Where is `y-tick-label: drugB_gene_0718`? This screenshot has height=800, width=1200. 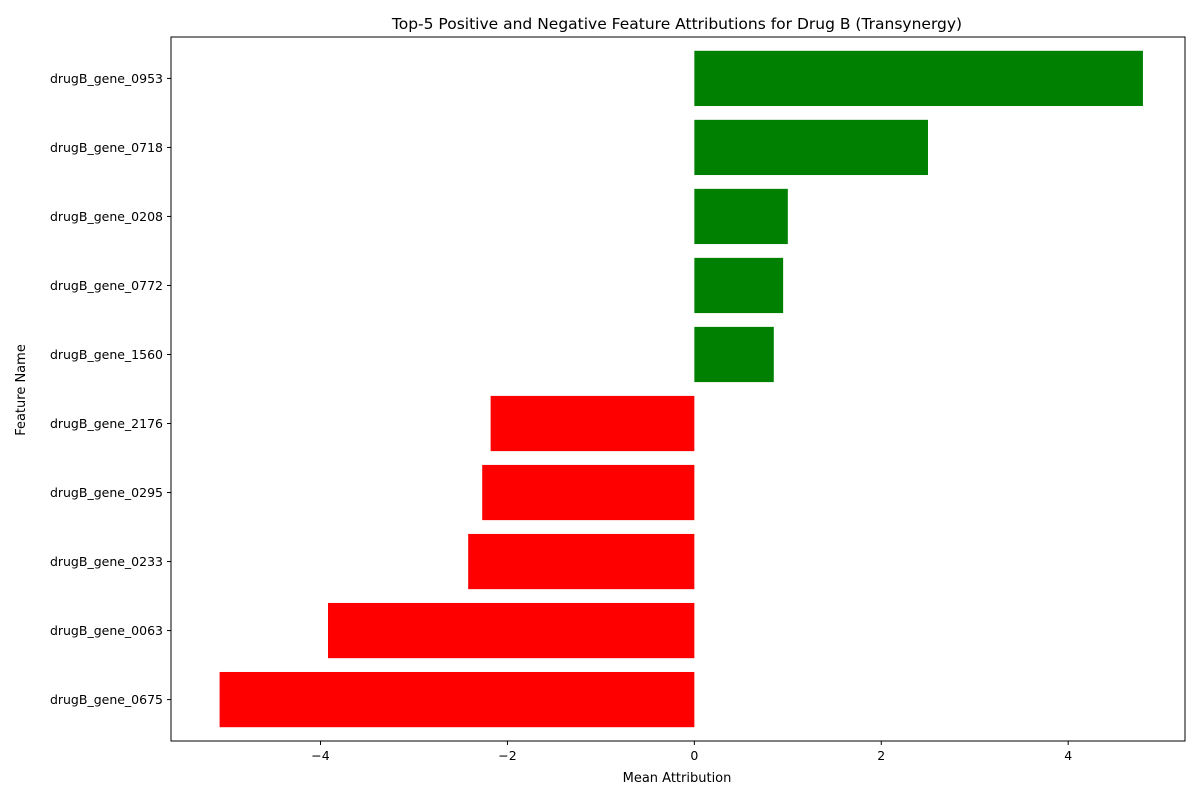
y-tick-label: drugB_gene_0718 is located at coordinates (106, 147).